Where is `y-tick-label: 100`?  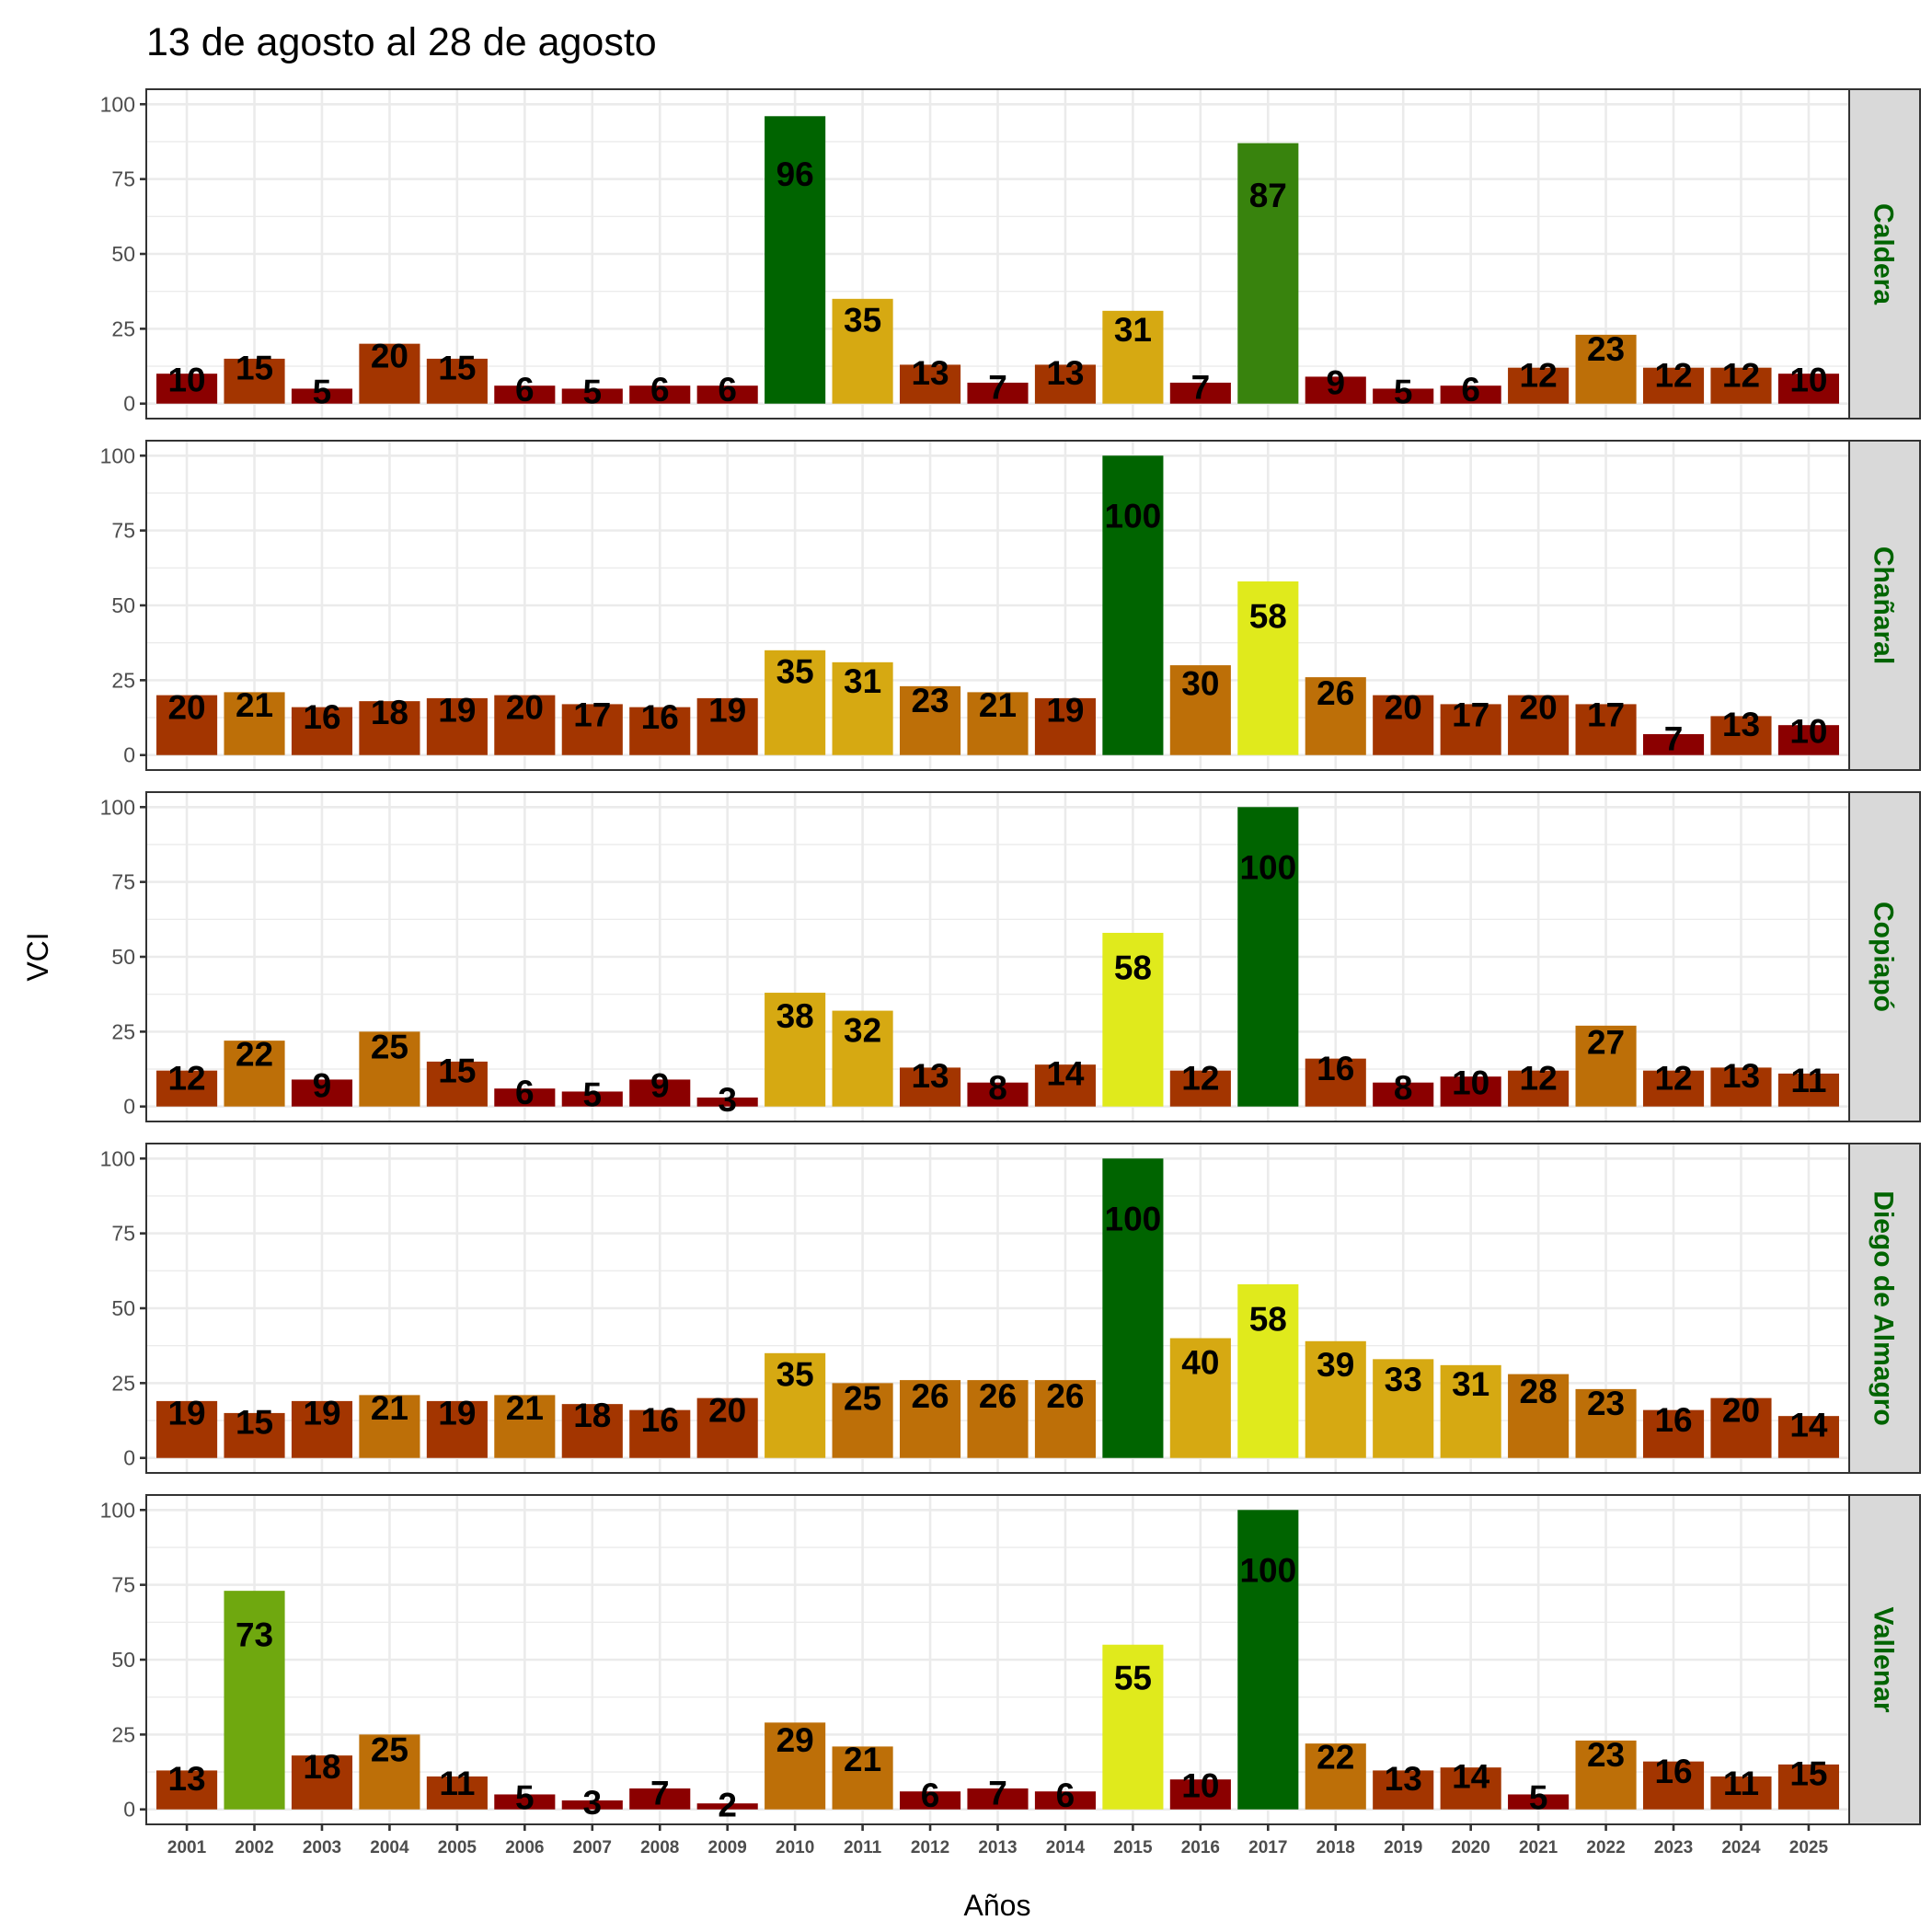
y-tick-label: 100 is located at coordinates (117, 1158).